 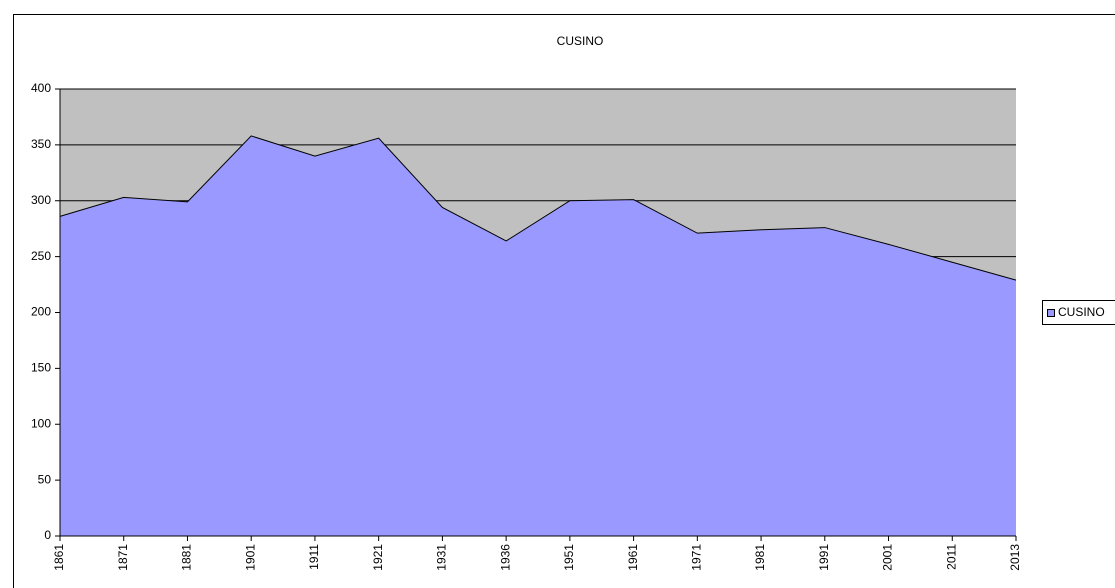 I want to click on x-tick-label: 2001, so click(x=888, y=557).